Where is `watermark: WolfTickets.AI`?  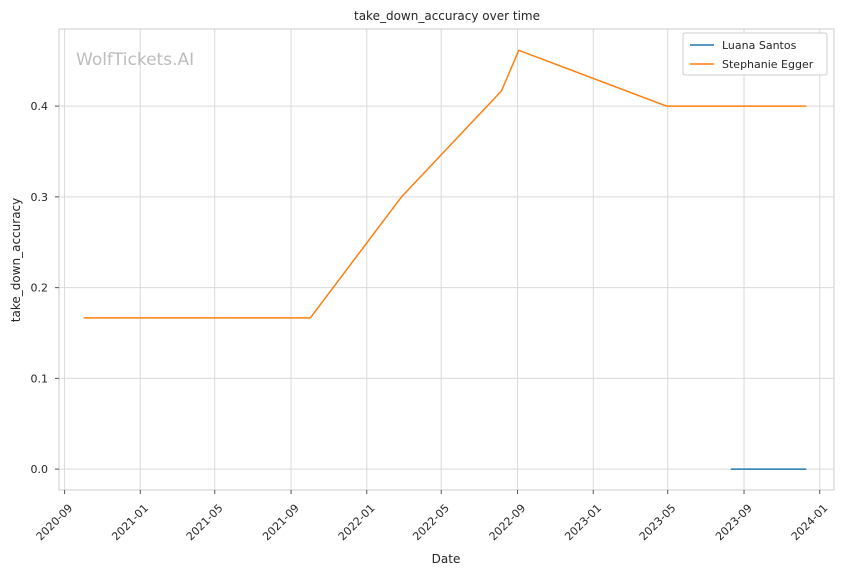 watermark: WolfTickets.AI is located at coordinates (135, 60).